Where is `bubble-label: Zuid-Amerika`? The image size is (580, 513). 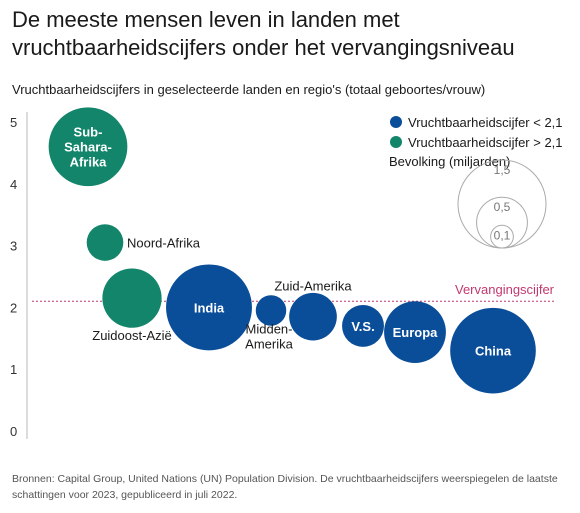
bubble-label: Zuid-Amerika is located at coordinates (313, 286).